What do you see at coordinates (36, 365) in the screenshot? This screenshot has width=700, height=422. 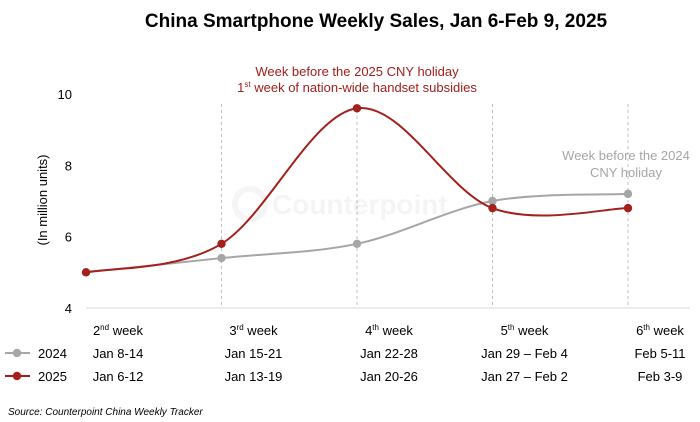 I see `legend: 2024 2025` at bounding box center [36, 365].